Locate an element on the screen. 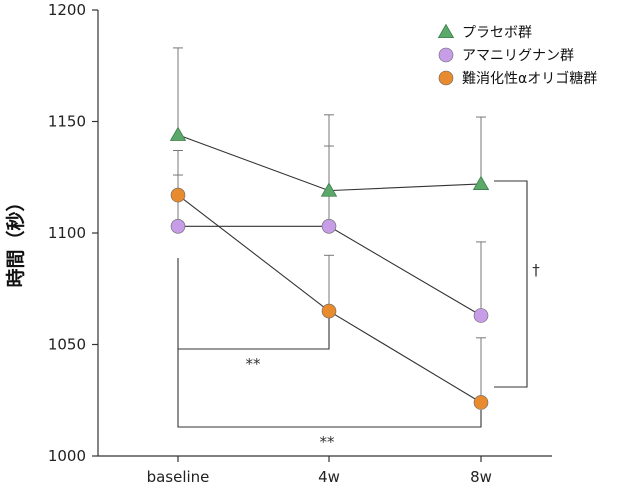  y-axis-title: 時間（秒） is located at coordinates (15, 239).